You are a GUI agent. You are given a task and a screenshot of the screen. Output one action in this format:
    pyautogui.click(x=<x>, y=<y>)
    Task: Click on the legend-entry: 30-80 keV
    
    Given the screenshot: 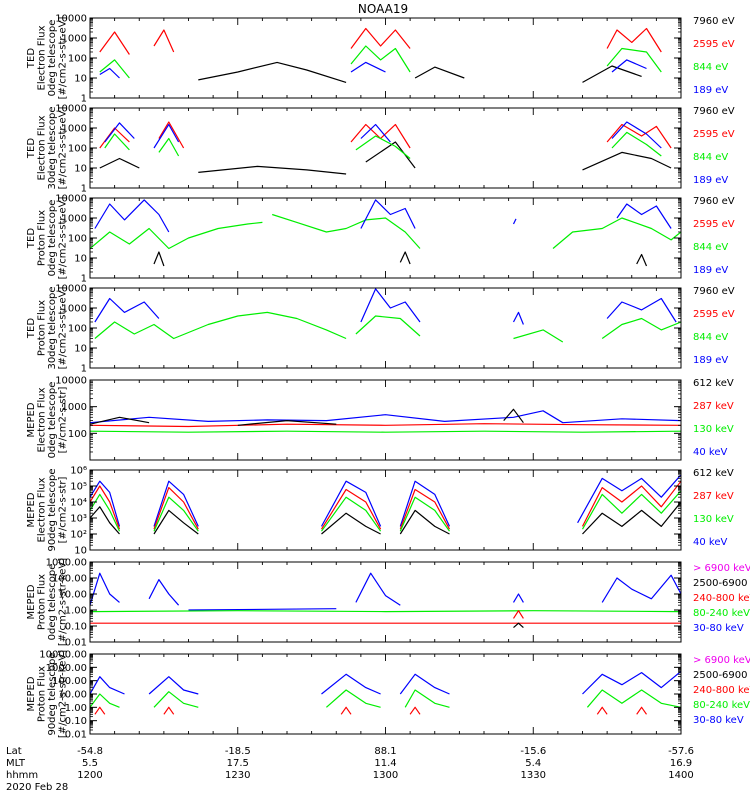 What is the action you would take?
    pyautogui.click(x=718, y=720)
    